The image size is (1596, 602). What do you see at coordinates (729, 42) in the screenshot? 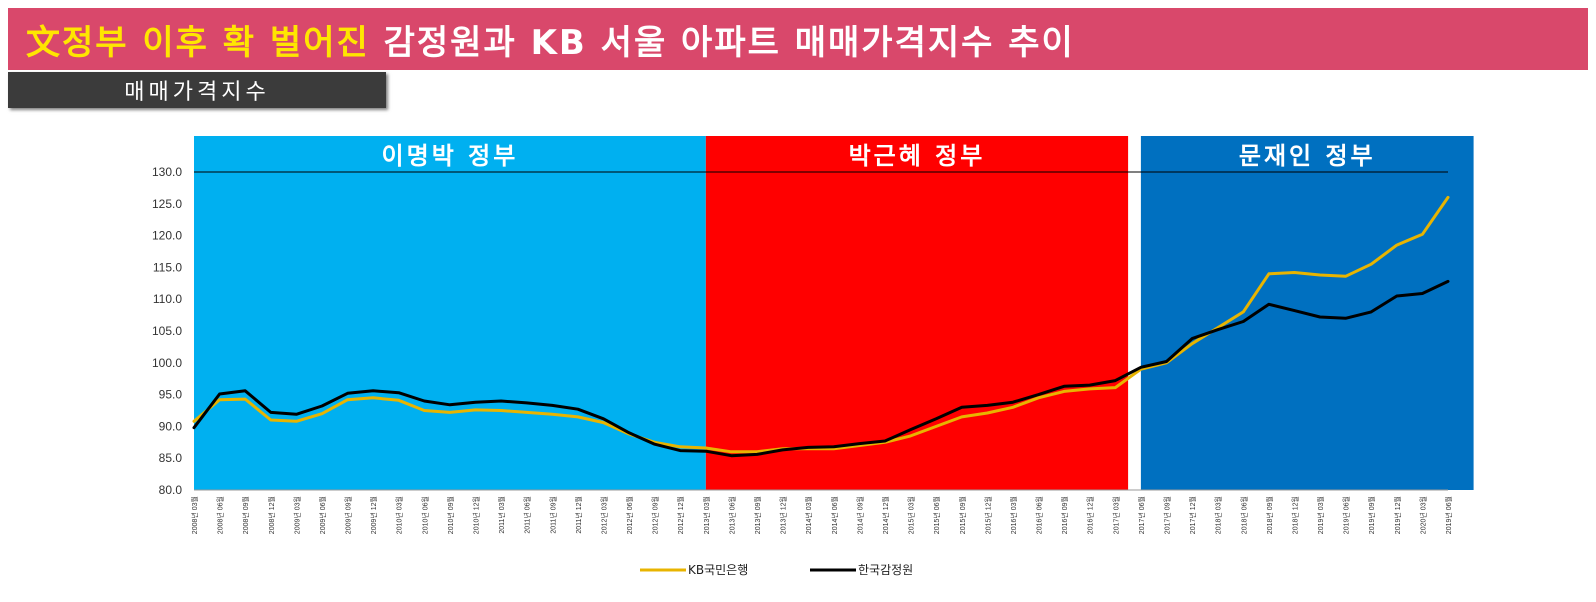
I see `title-rest: 감정원과 KB 서울 아파트 매매가격지수 추이` at bounding box center [729, 42].